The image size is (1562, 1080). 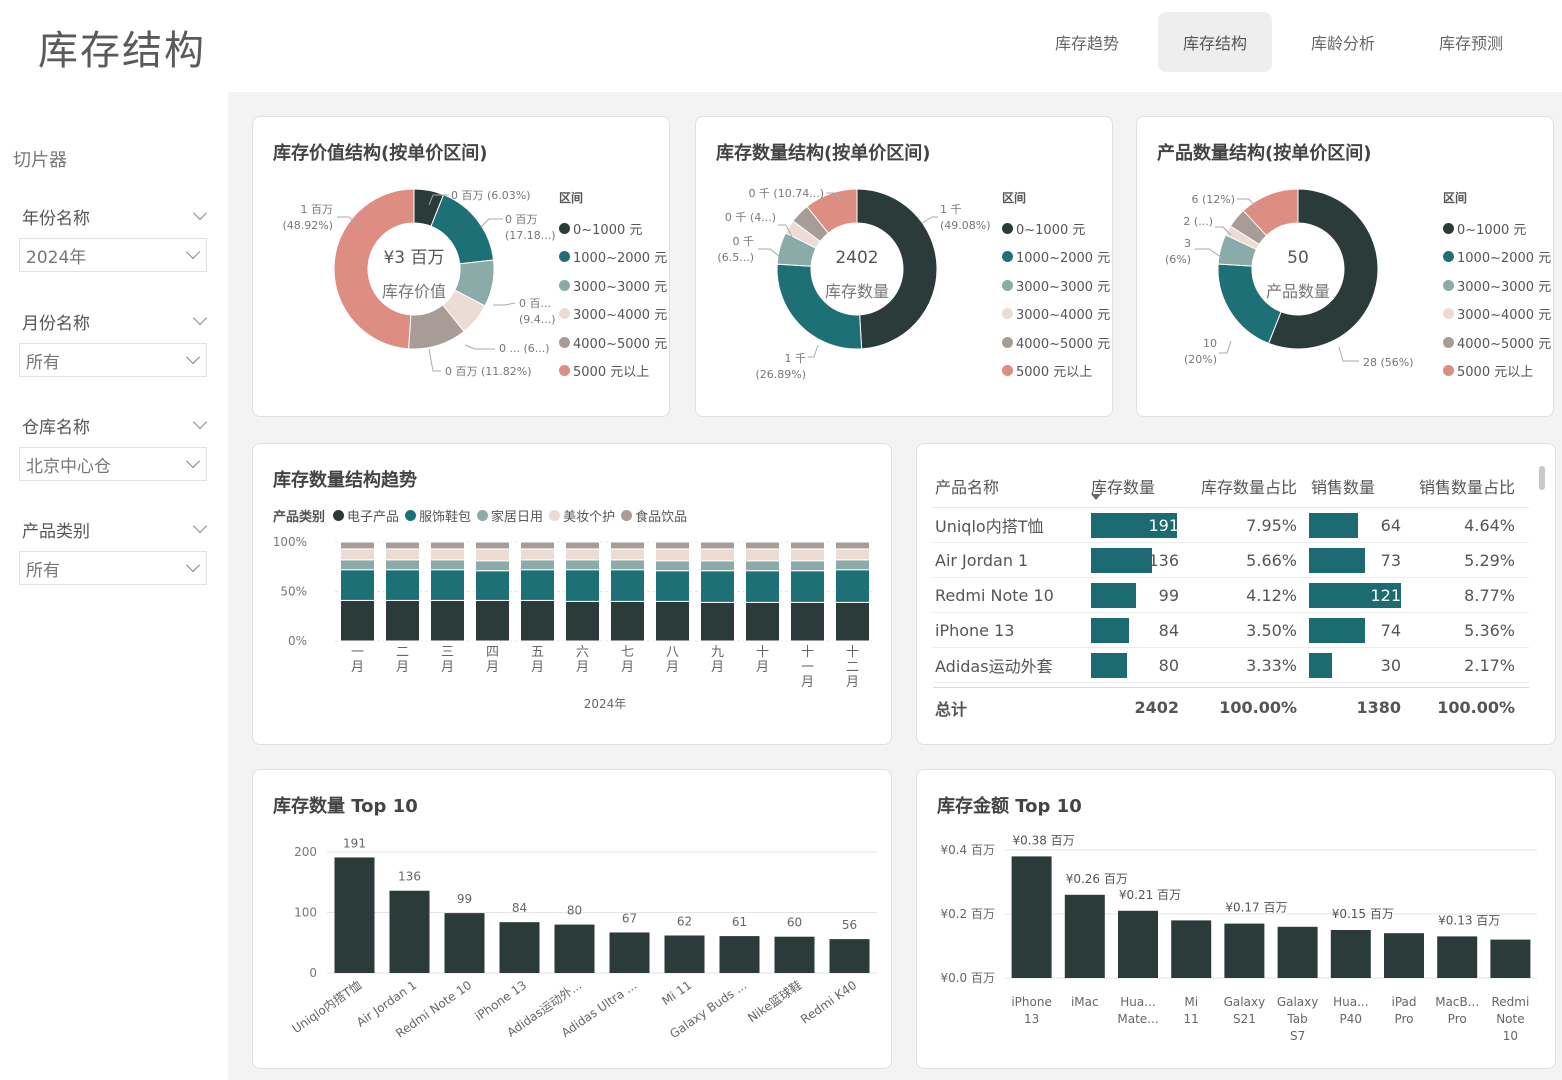 I want to click on col-header-qty: 库存数量, so click(x=1136, y=485).